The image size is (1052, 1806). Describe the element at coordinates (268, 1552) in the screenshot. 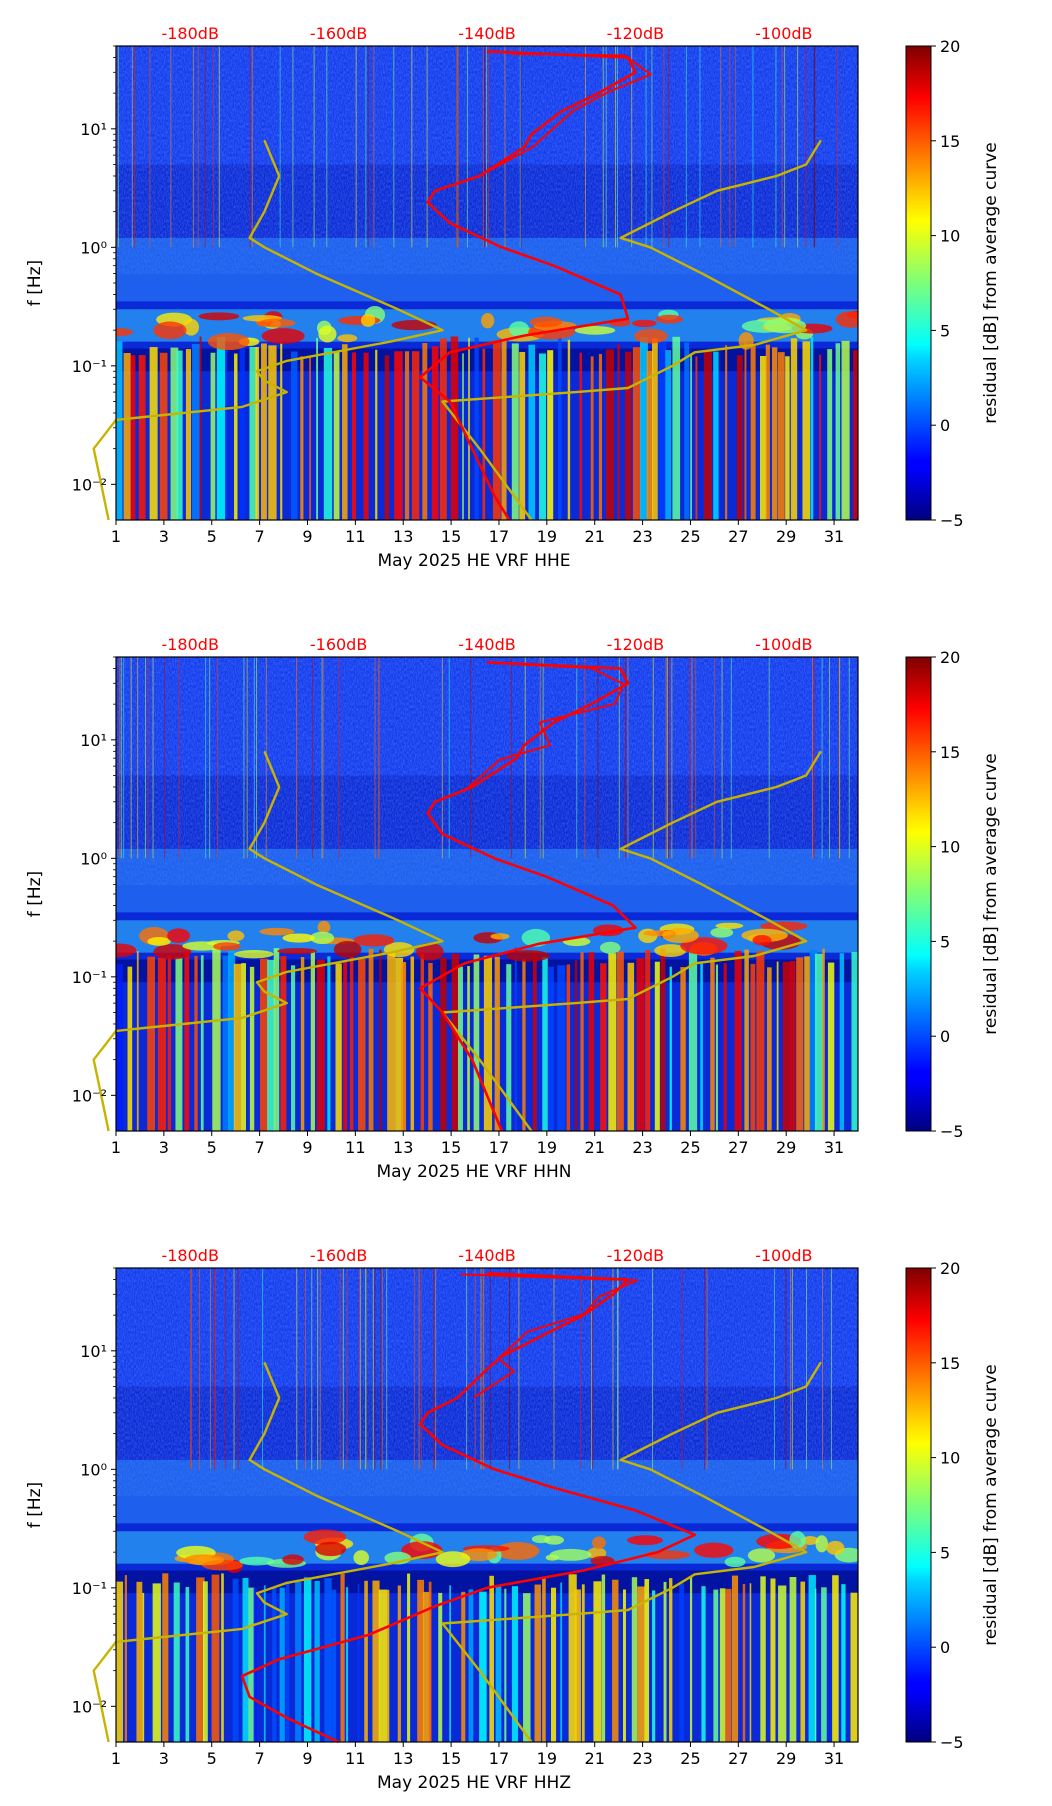

I see `noise-model-low` at that location.